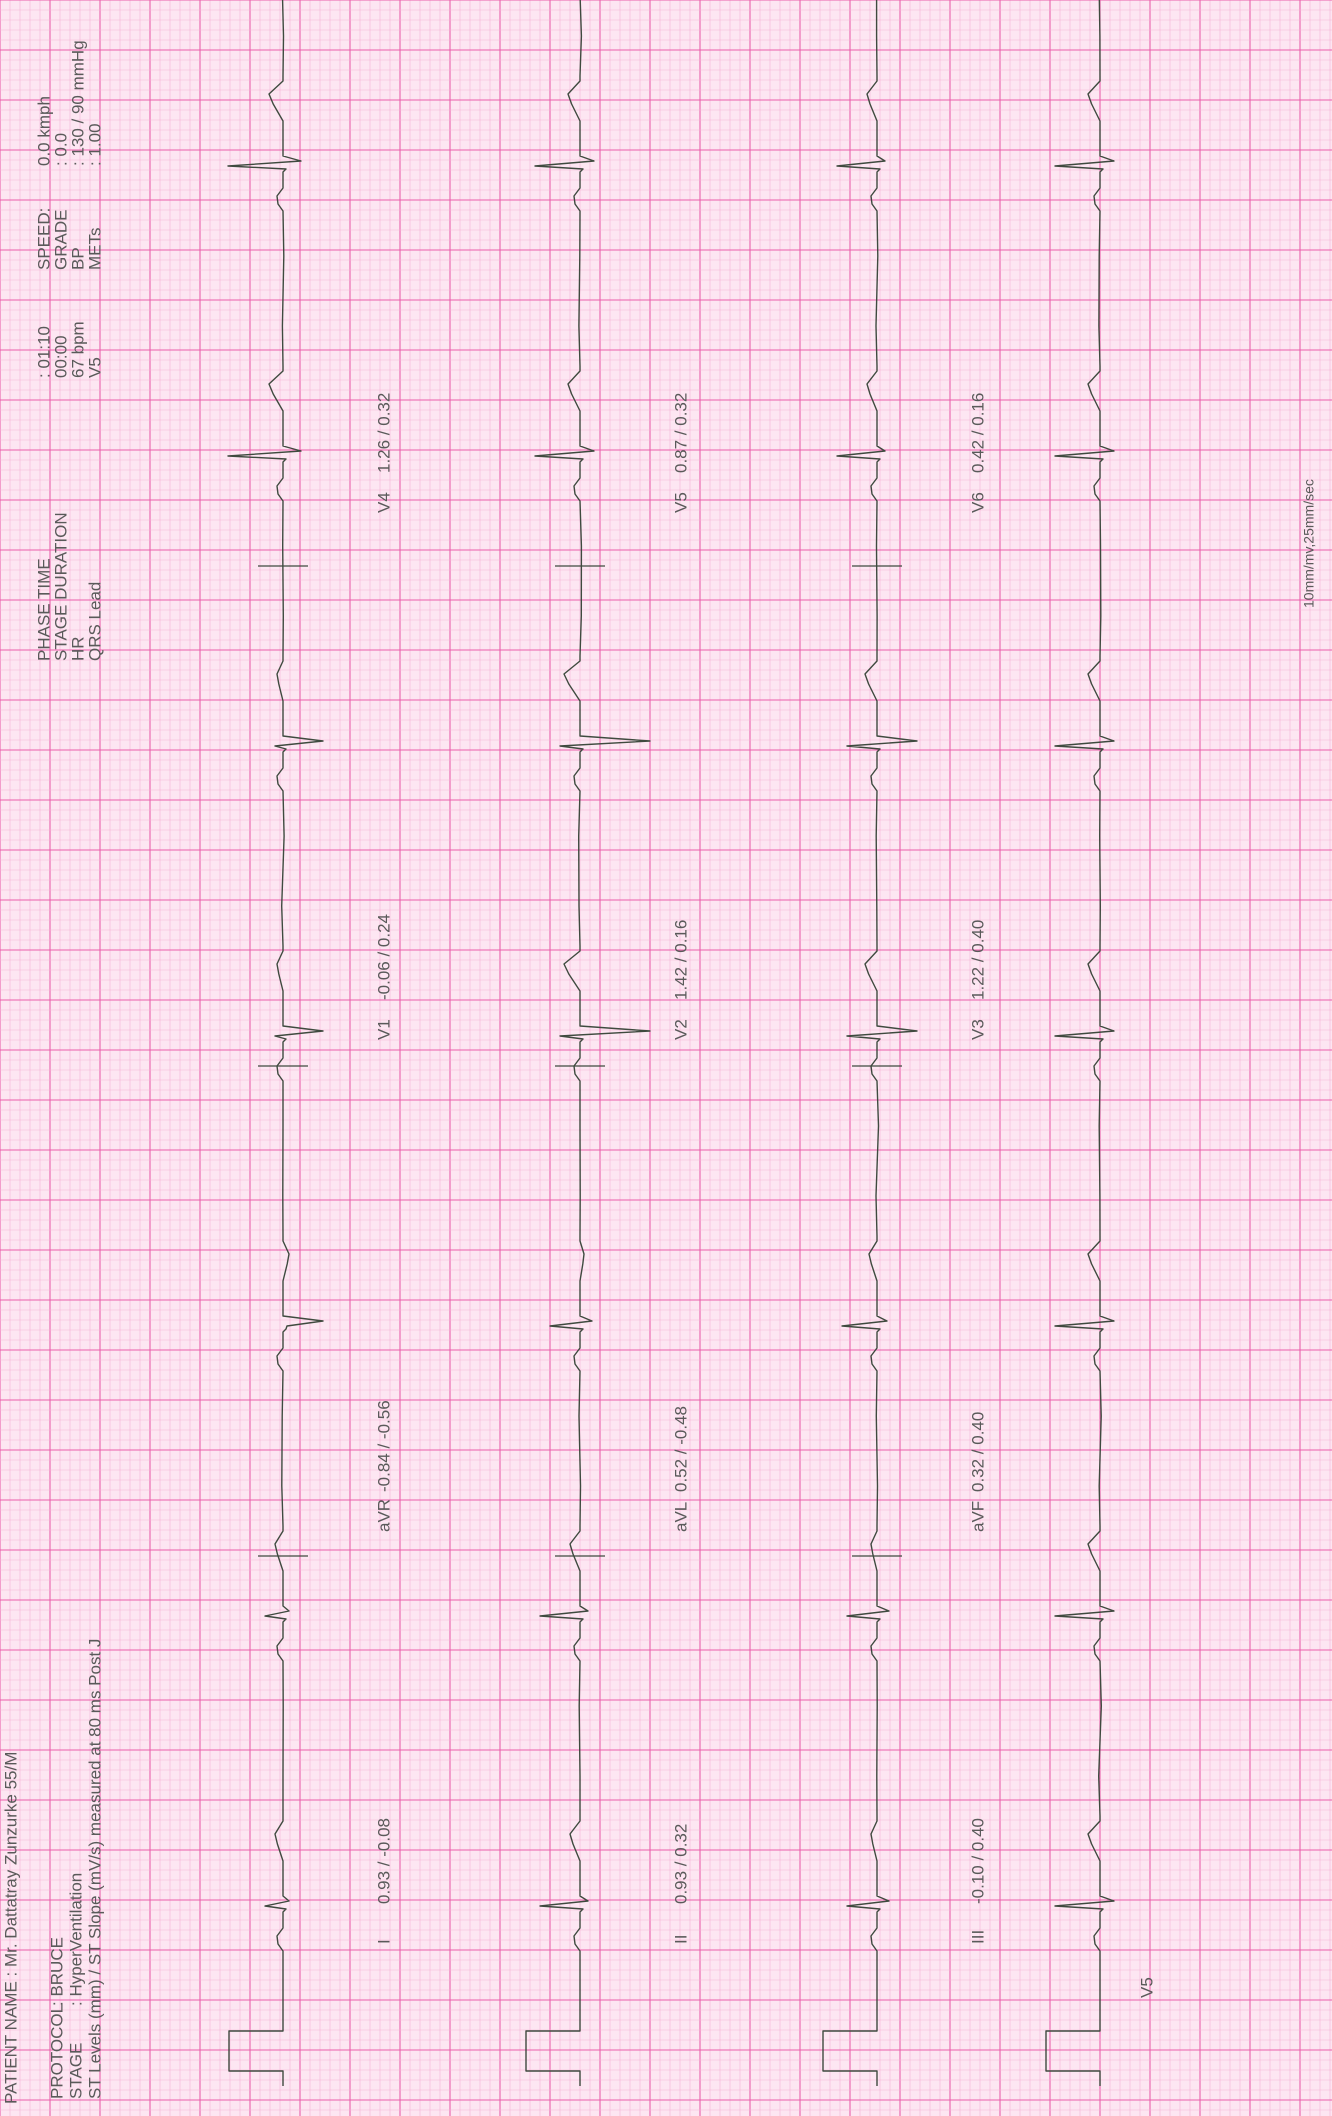 This screenshot has height=2116, width=1332. What do you see at coordinates (680, 1864) in the screenshot?
I see `lead-st: 0.93 / 0.32` at bounding box center [680, 1864].